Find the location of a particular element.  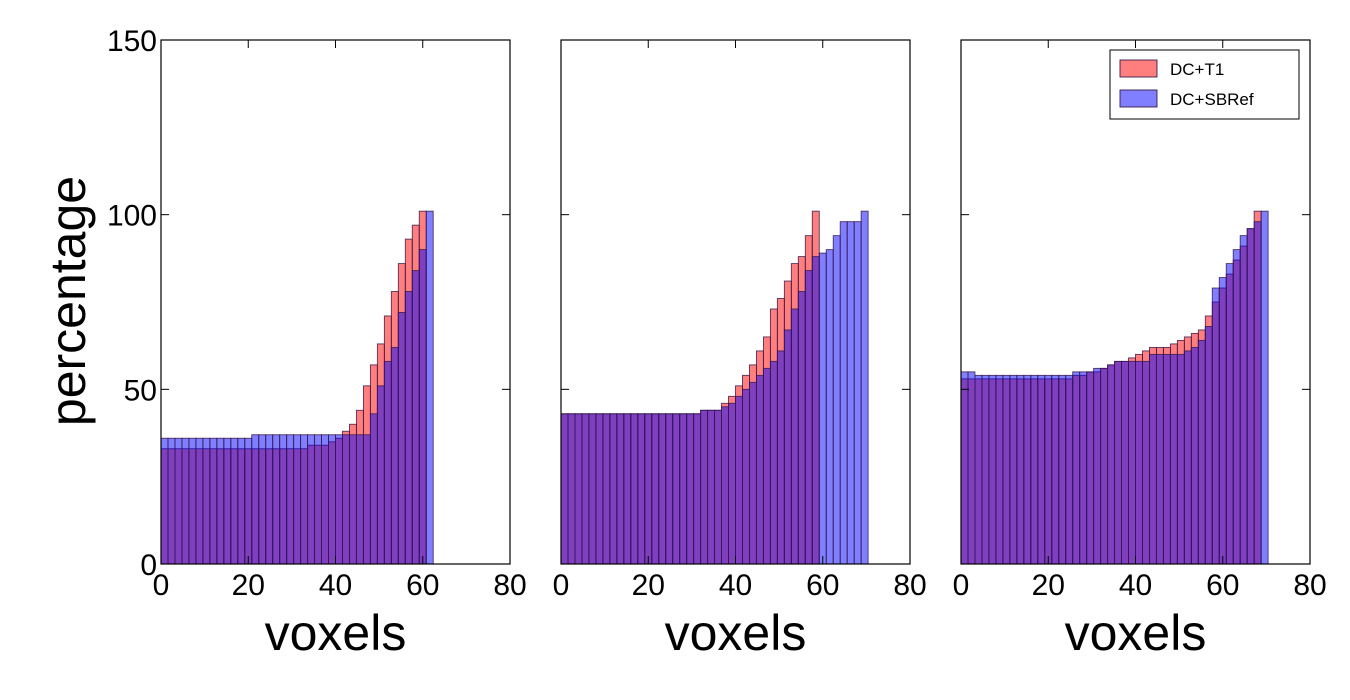

y-tick-label: 50 is located at coordinates (140, 390).